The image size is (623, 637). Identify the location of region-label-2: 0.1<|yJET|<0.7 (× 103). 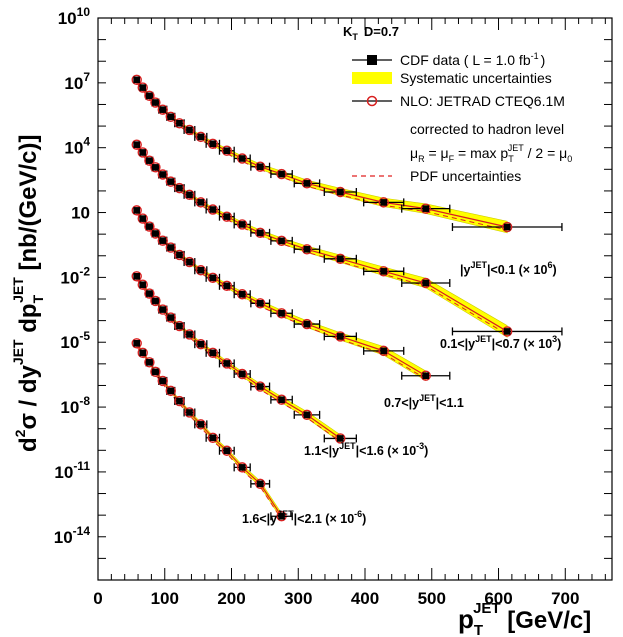
(500, 342).